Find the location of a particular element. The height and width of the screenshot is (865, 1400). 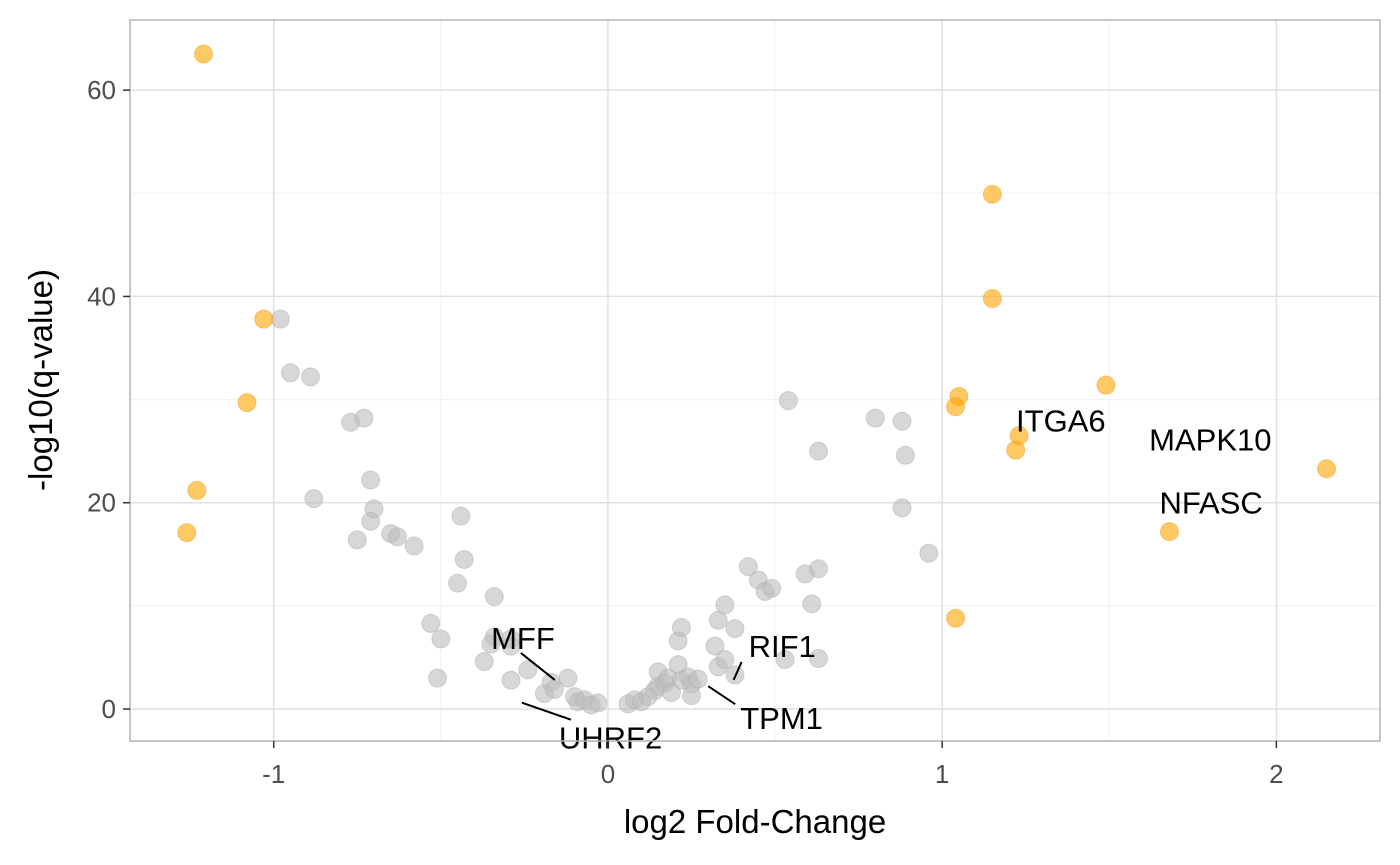

gene-label-nfasc: NFASC is located at coordinates (1210, 503).